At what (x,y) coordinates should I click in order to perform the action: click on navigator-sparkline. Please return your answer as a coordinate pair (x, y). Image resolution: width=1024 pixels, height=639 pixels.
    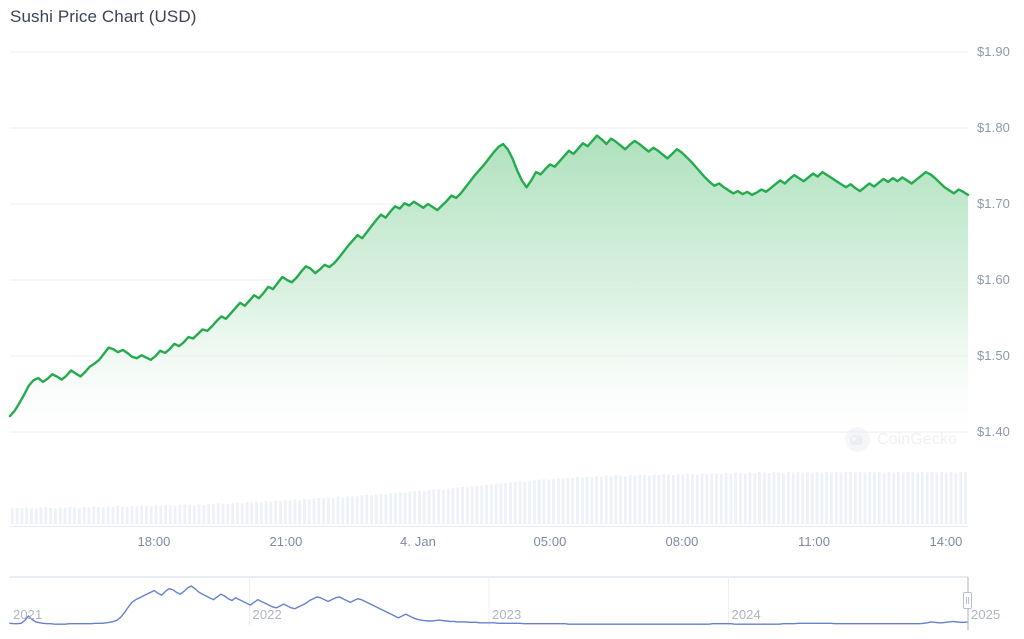
    Looking at the image, I should click on (512, 603).